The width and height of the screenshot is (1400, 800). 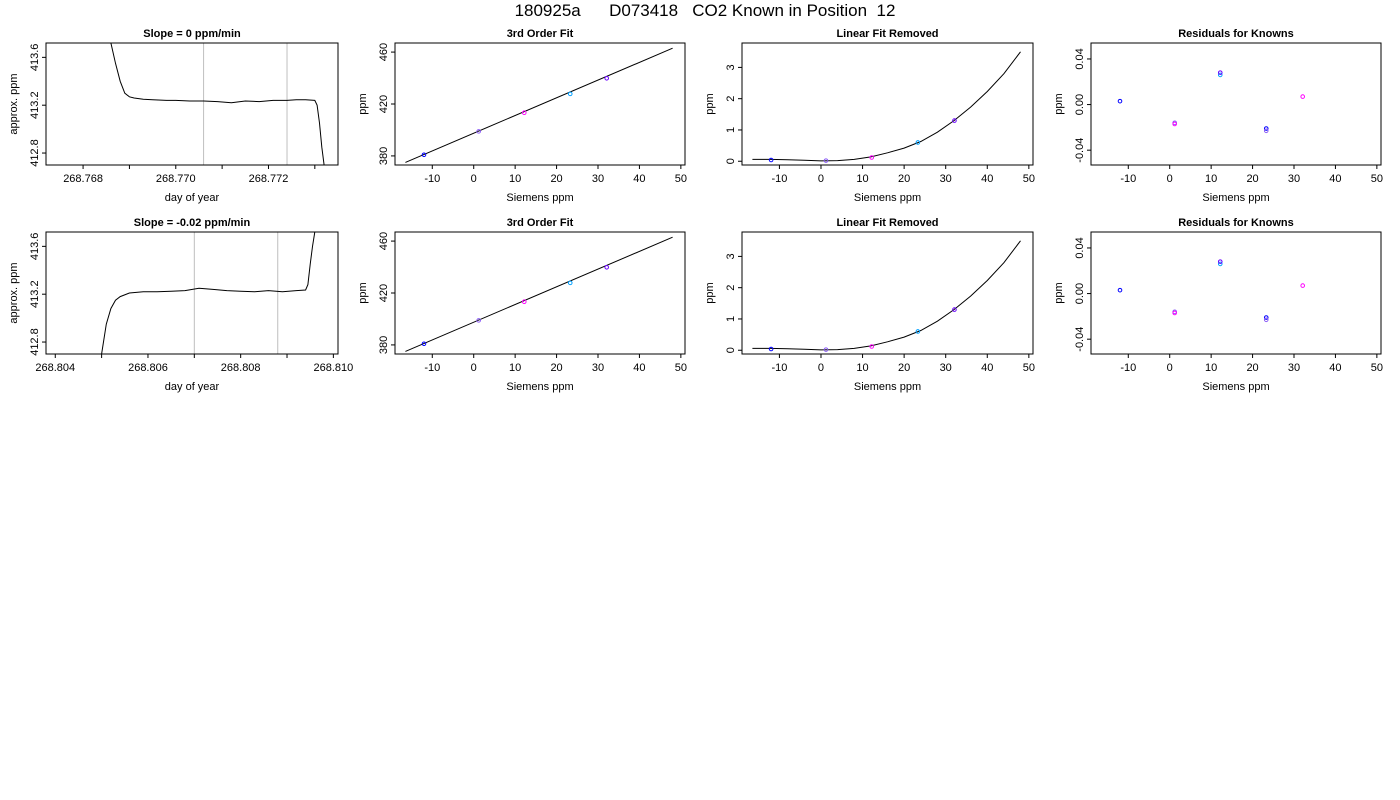 What do you see at coordinates (1080, 293) in the screenshot?
I see `y-tick-label: 0.00` at bounding box center [1080, 293].